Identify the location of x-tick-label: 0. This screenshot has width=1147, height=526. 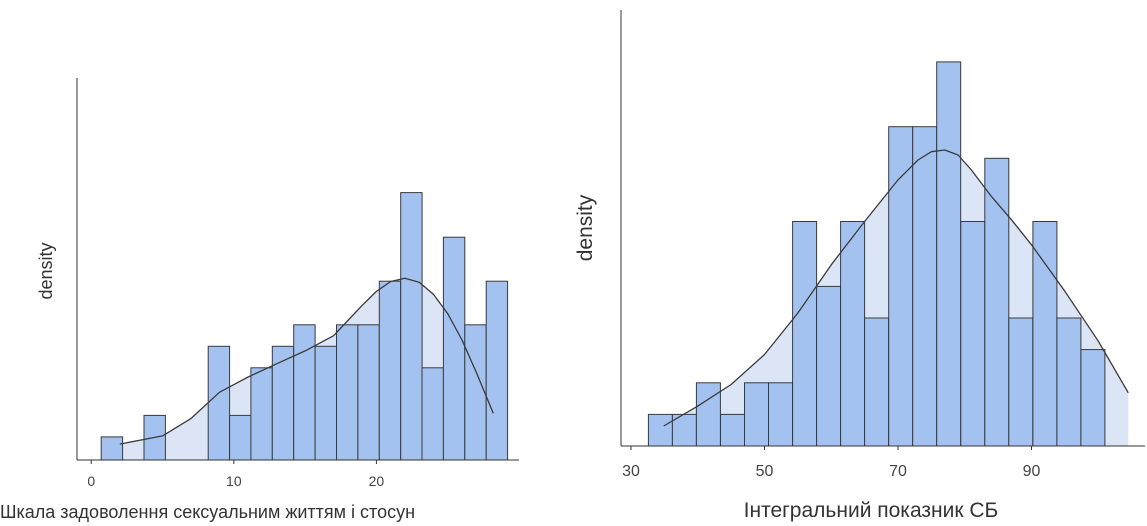
(91, 481).